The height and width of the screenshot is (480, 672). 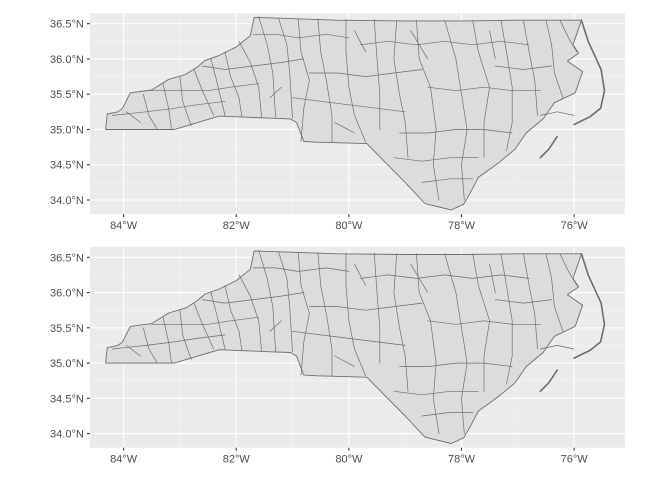 What do you see at coordinates (237, 226) in the screenshot?
I see `x-tick-label: 82°W` at bounding box center [237, 226].